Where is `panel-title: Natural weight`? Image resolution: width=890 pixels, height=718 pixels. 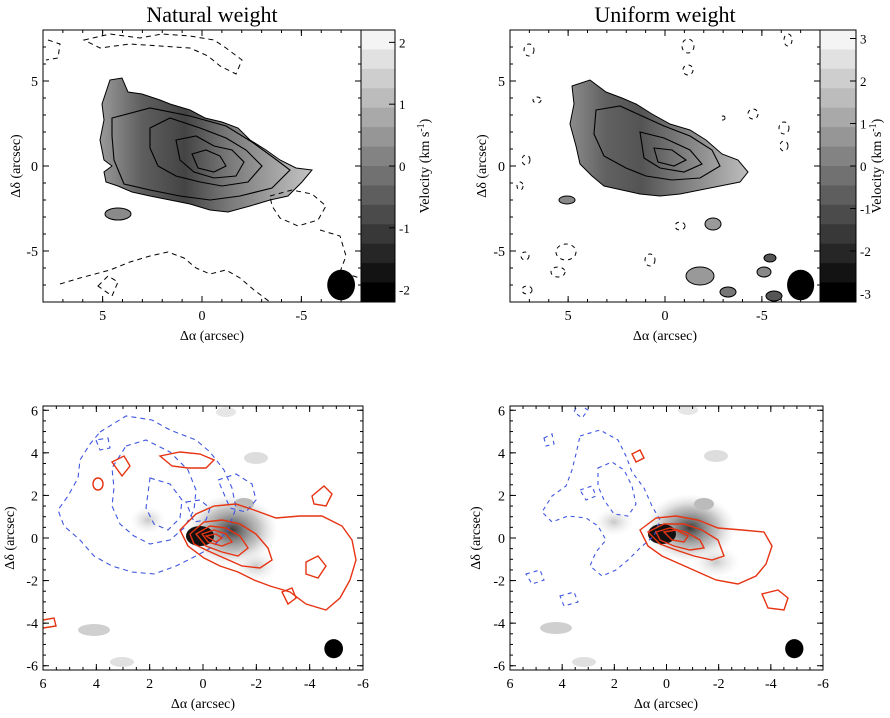
panel-title: Natural weight is located at coordinates (211, 14).